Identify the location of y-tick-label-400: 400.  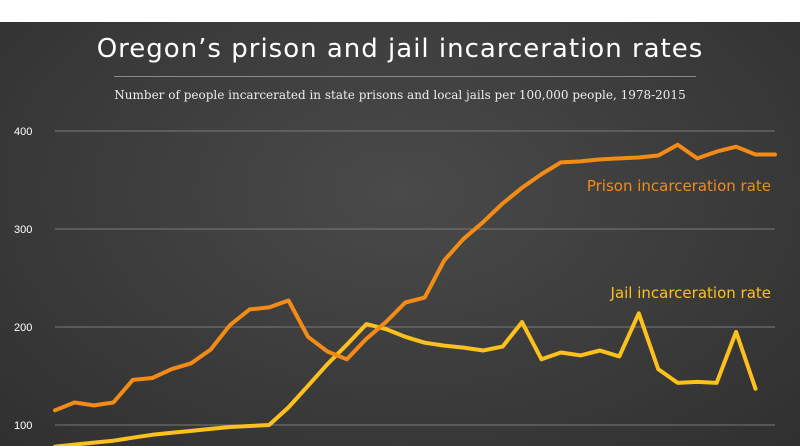
(23, 132).